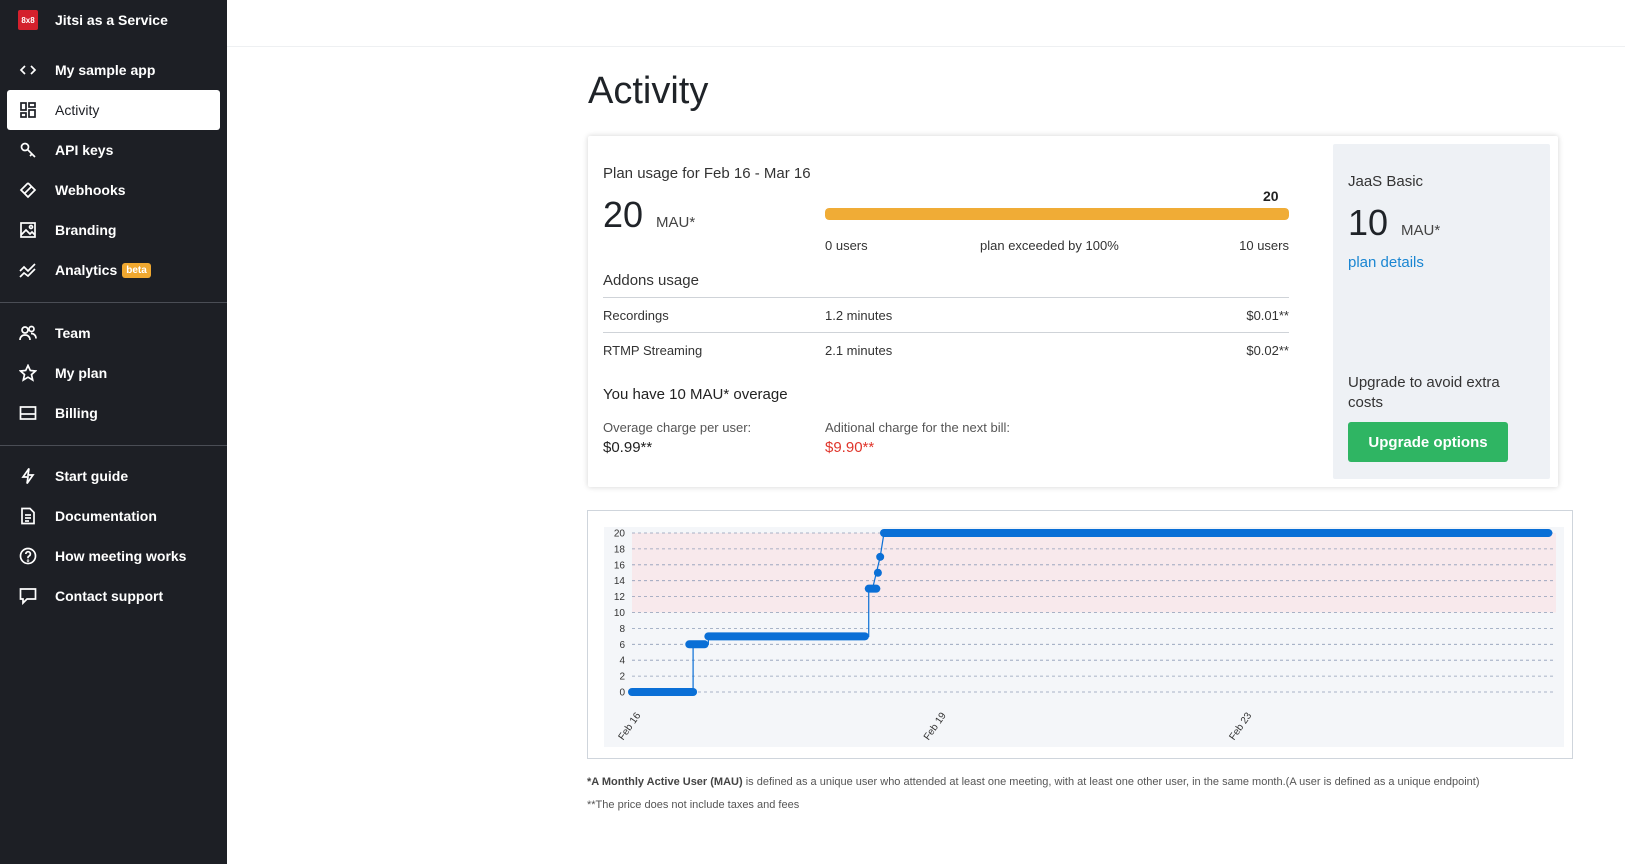 The image size is (1625, 864). What do you see at coordinates (90, 190) in the screenshot?
I see `sidebar-item-label: Webhooks` at bounding box center [90, 190].